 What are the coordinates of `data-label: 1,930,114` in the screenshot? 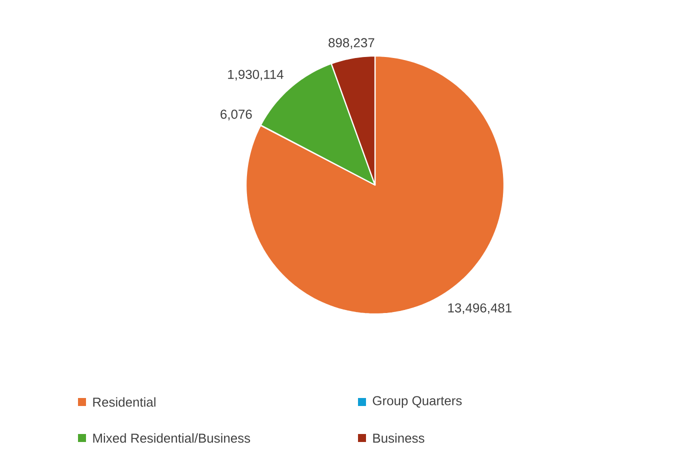 It's located at (256, 75).